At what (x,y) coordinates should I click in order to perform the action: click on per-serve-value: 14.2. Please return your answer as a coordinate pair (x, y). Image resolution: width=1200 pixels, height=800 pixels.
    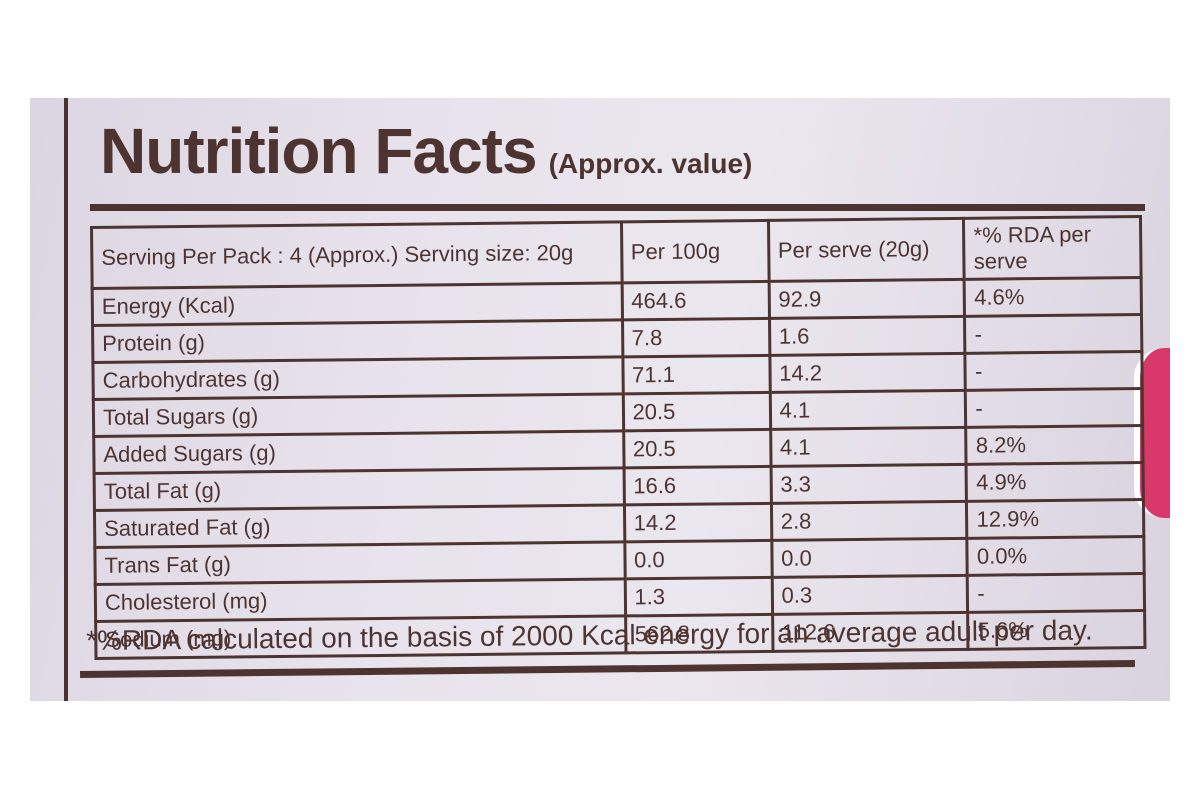
    Looking at the image, I should click on (867, 373).